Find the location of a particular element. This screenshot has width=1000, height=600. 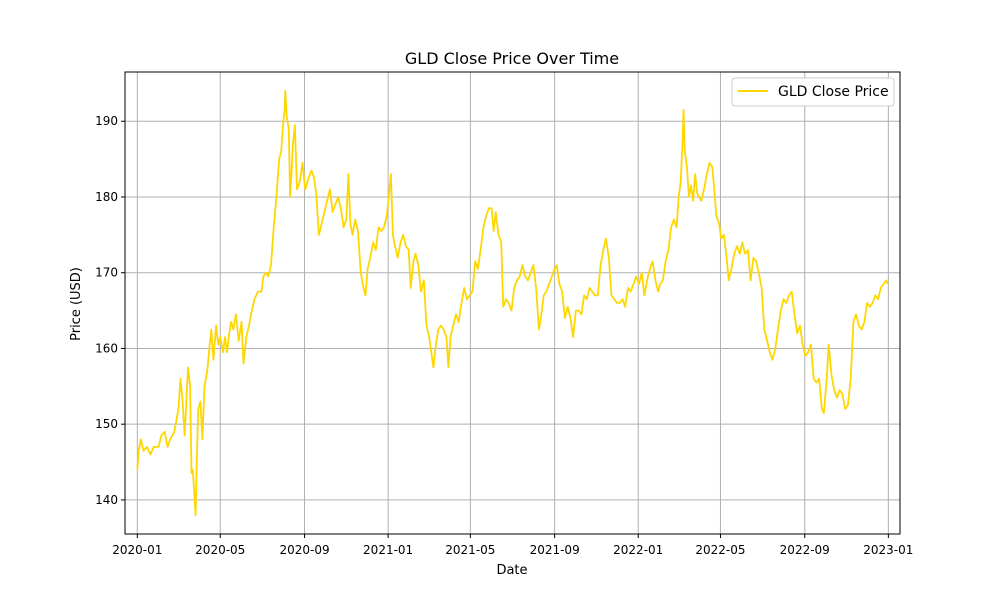

x-tick-label: 2021-01 is located at coordinates (388, 550).